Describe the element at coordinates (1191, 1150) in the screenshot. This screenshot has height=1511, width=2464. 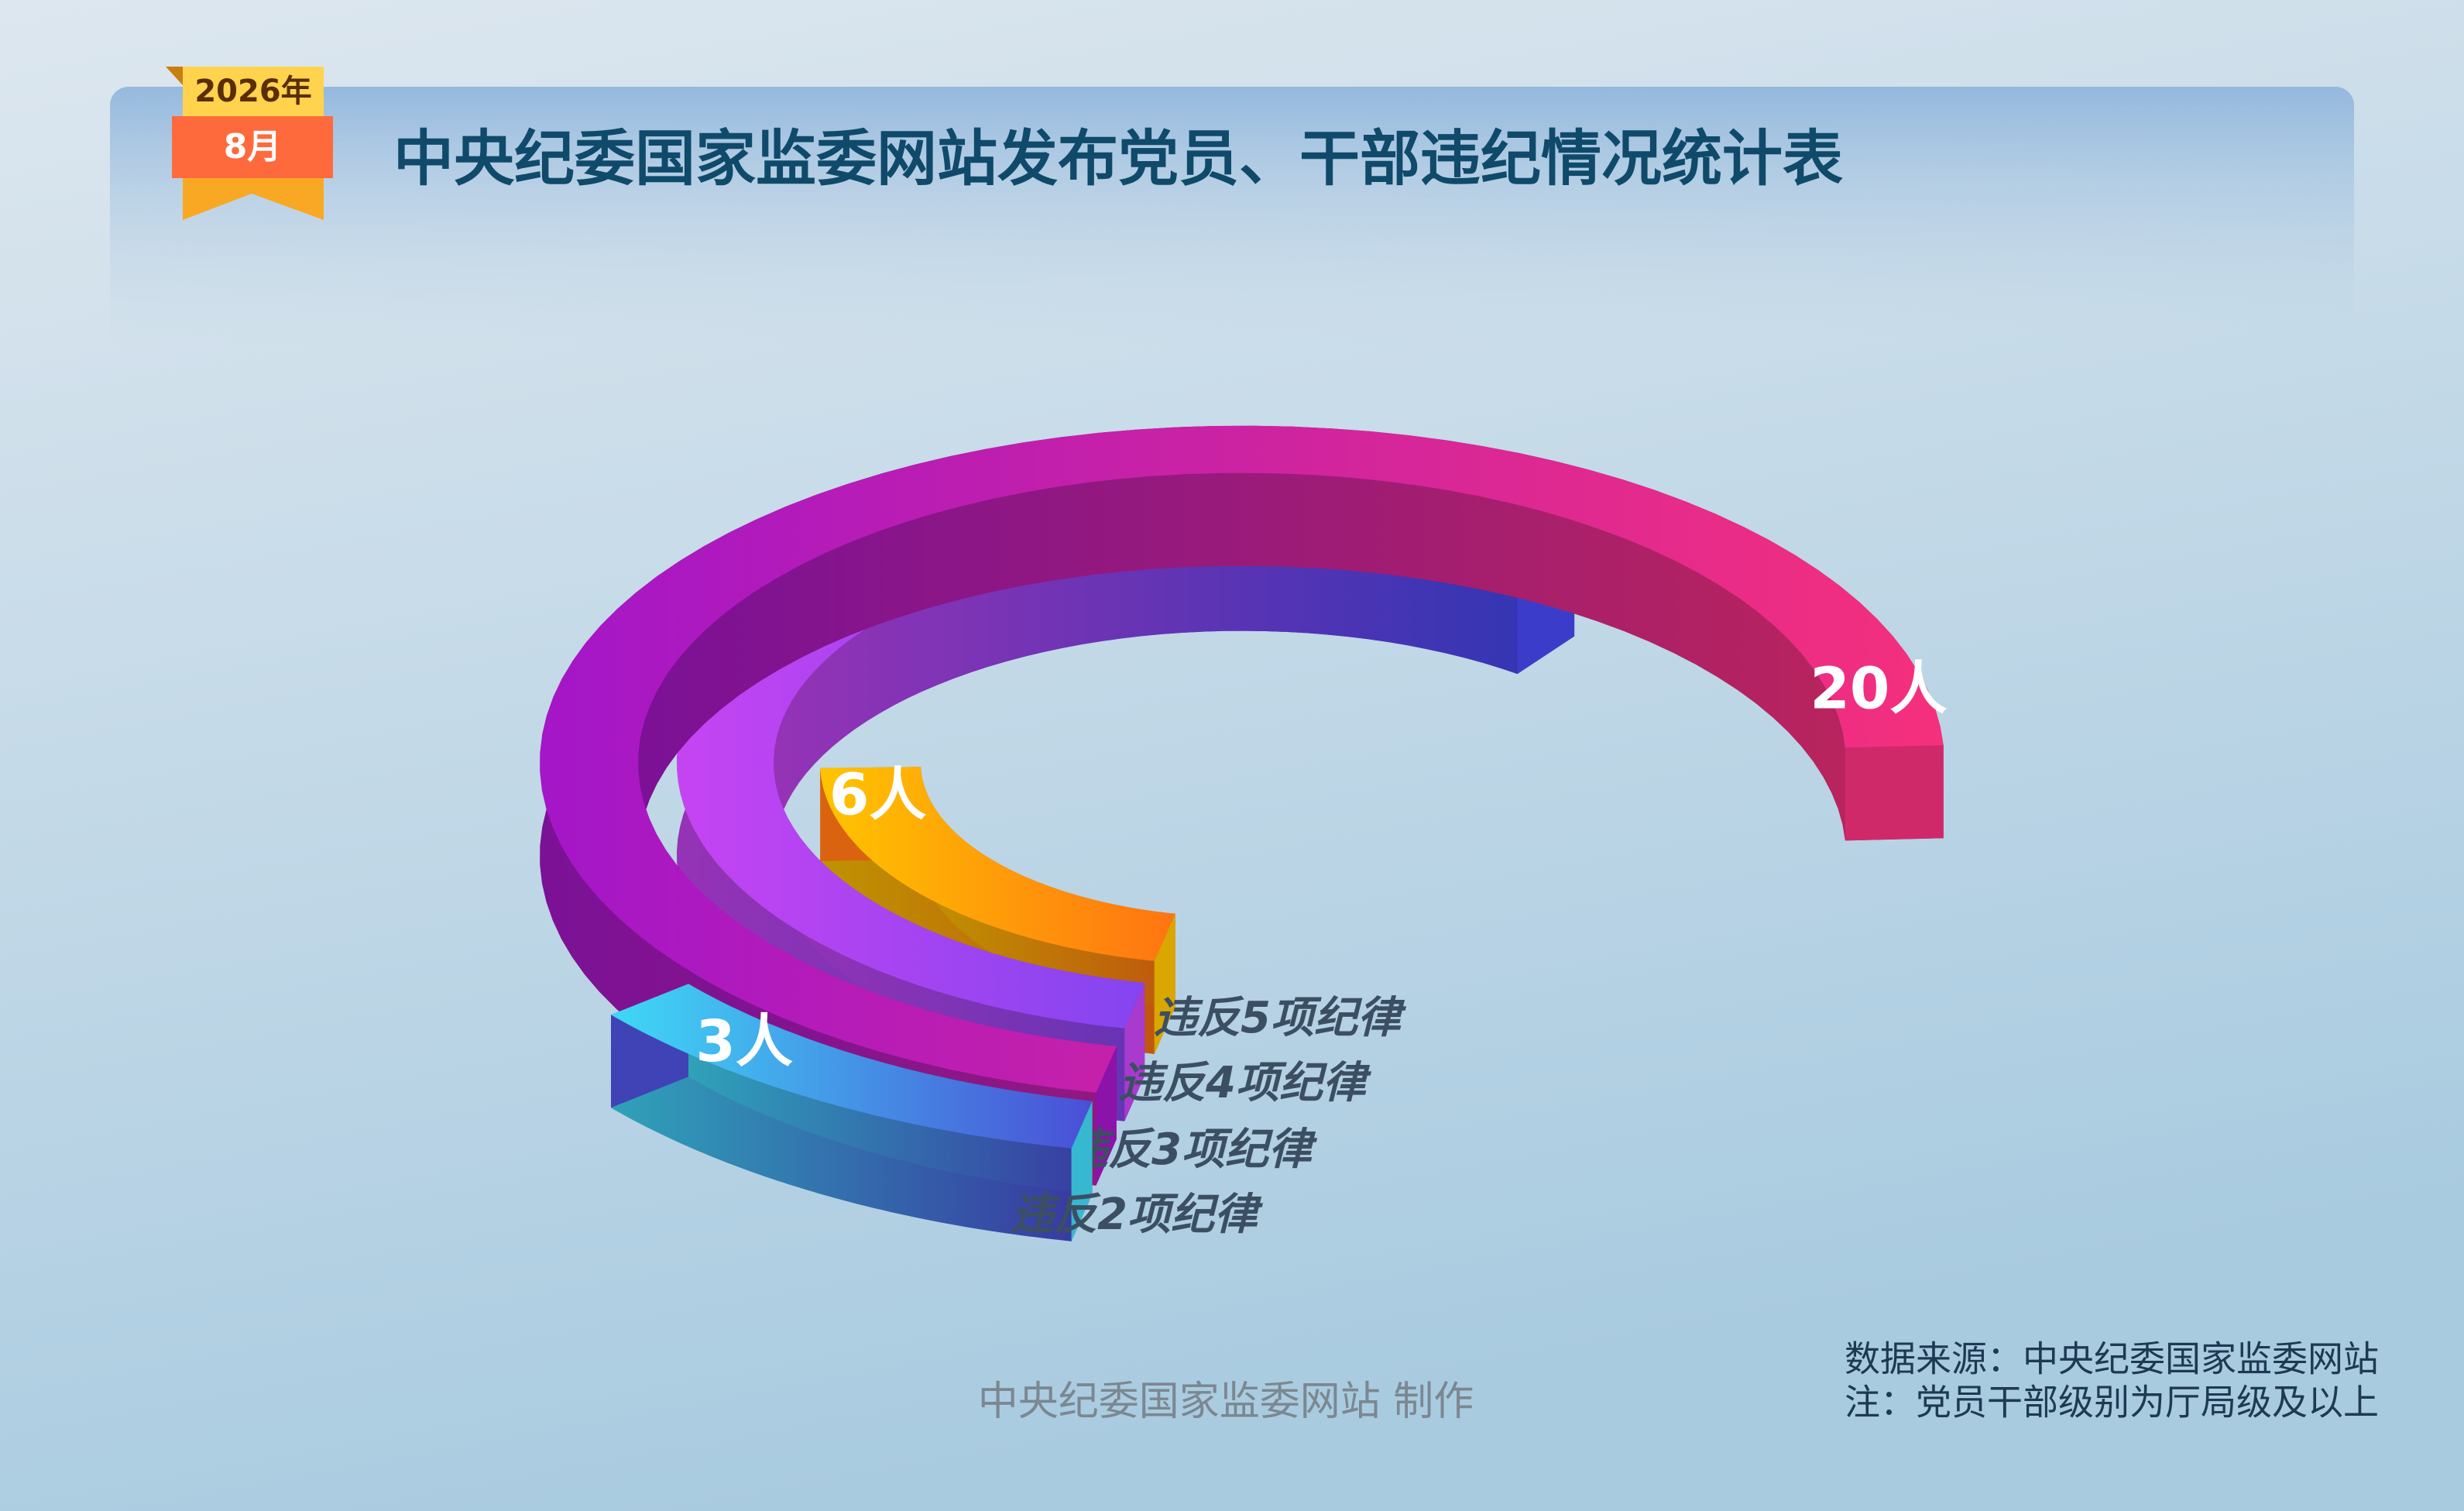
I see `category-label: 违反3项纪律` at that location.